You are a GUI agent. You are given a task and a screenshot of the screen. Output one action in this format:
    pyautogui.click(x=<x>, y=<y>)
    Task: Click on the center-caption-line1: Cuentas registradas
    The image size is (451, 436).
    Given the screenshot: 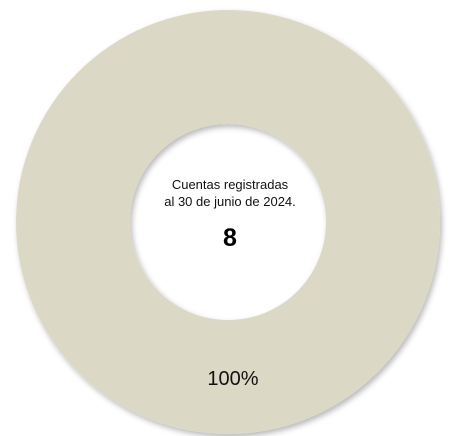 What is the action you would take?
    pyautogui.click(x=230, y=184)
    